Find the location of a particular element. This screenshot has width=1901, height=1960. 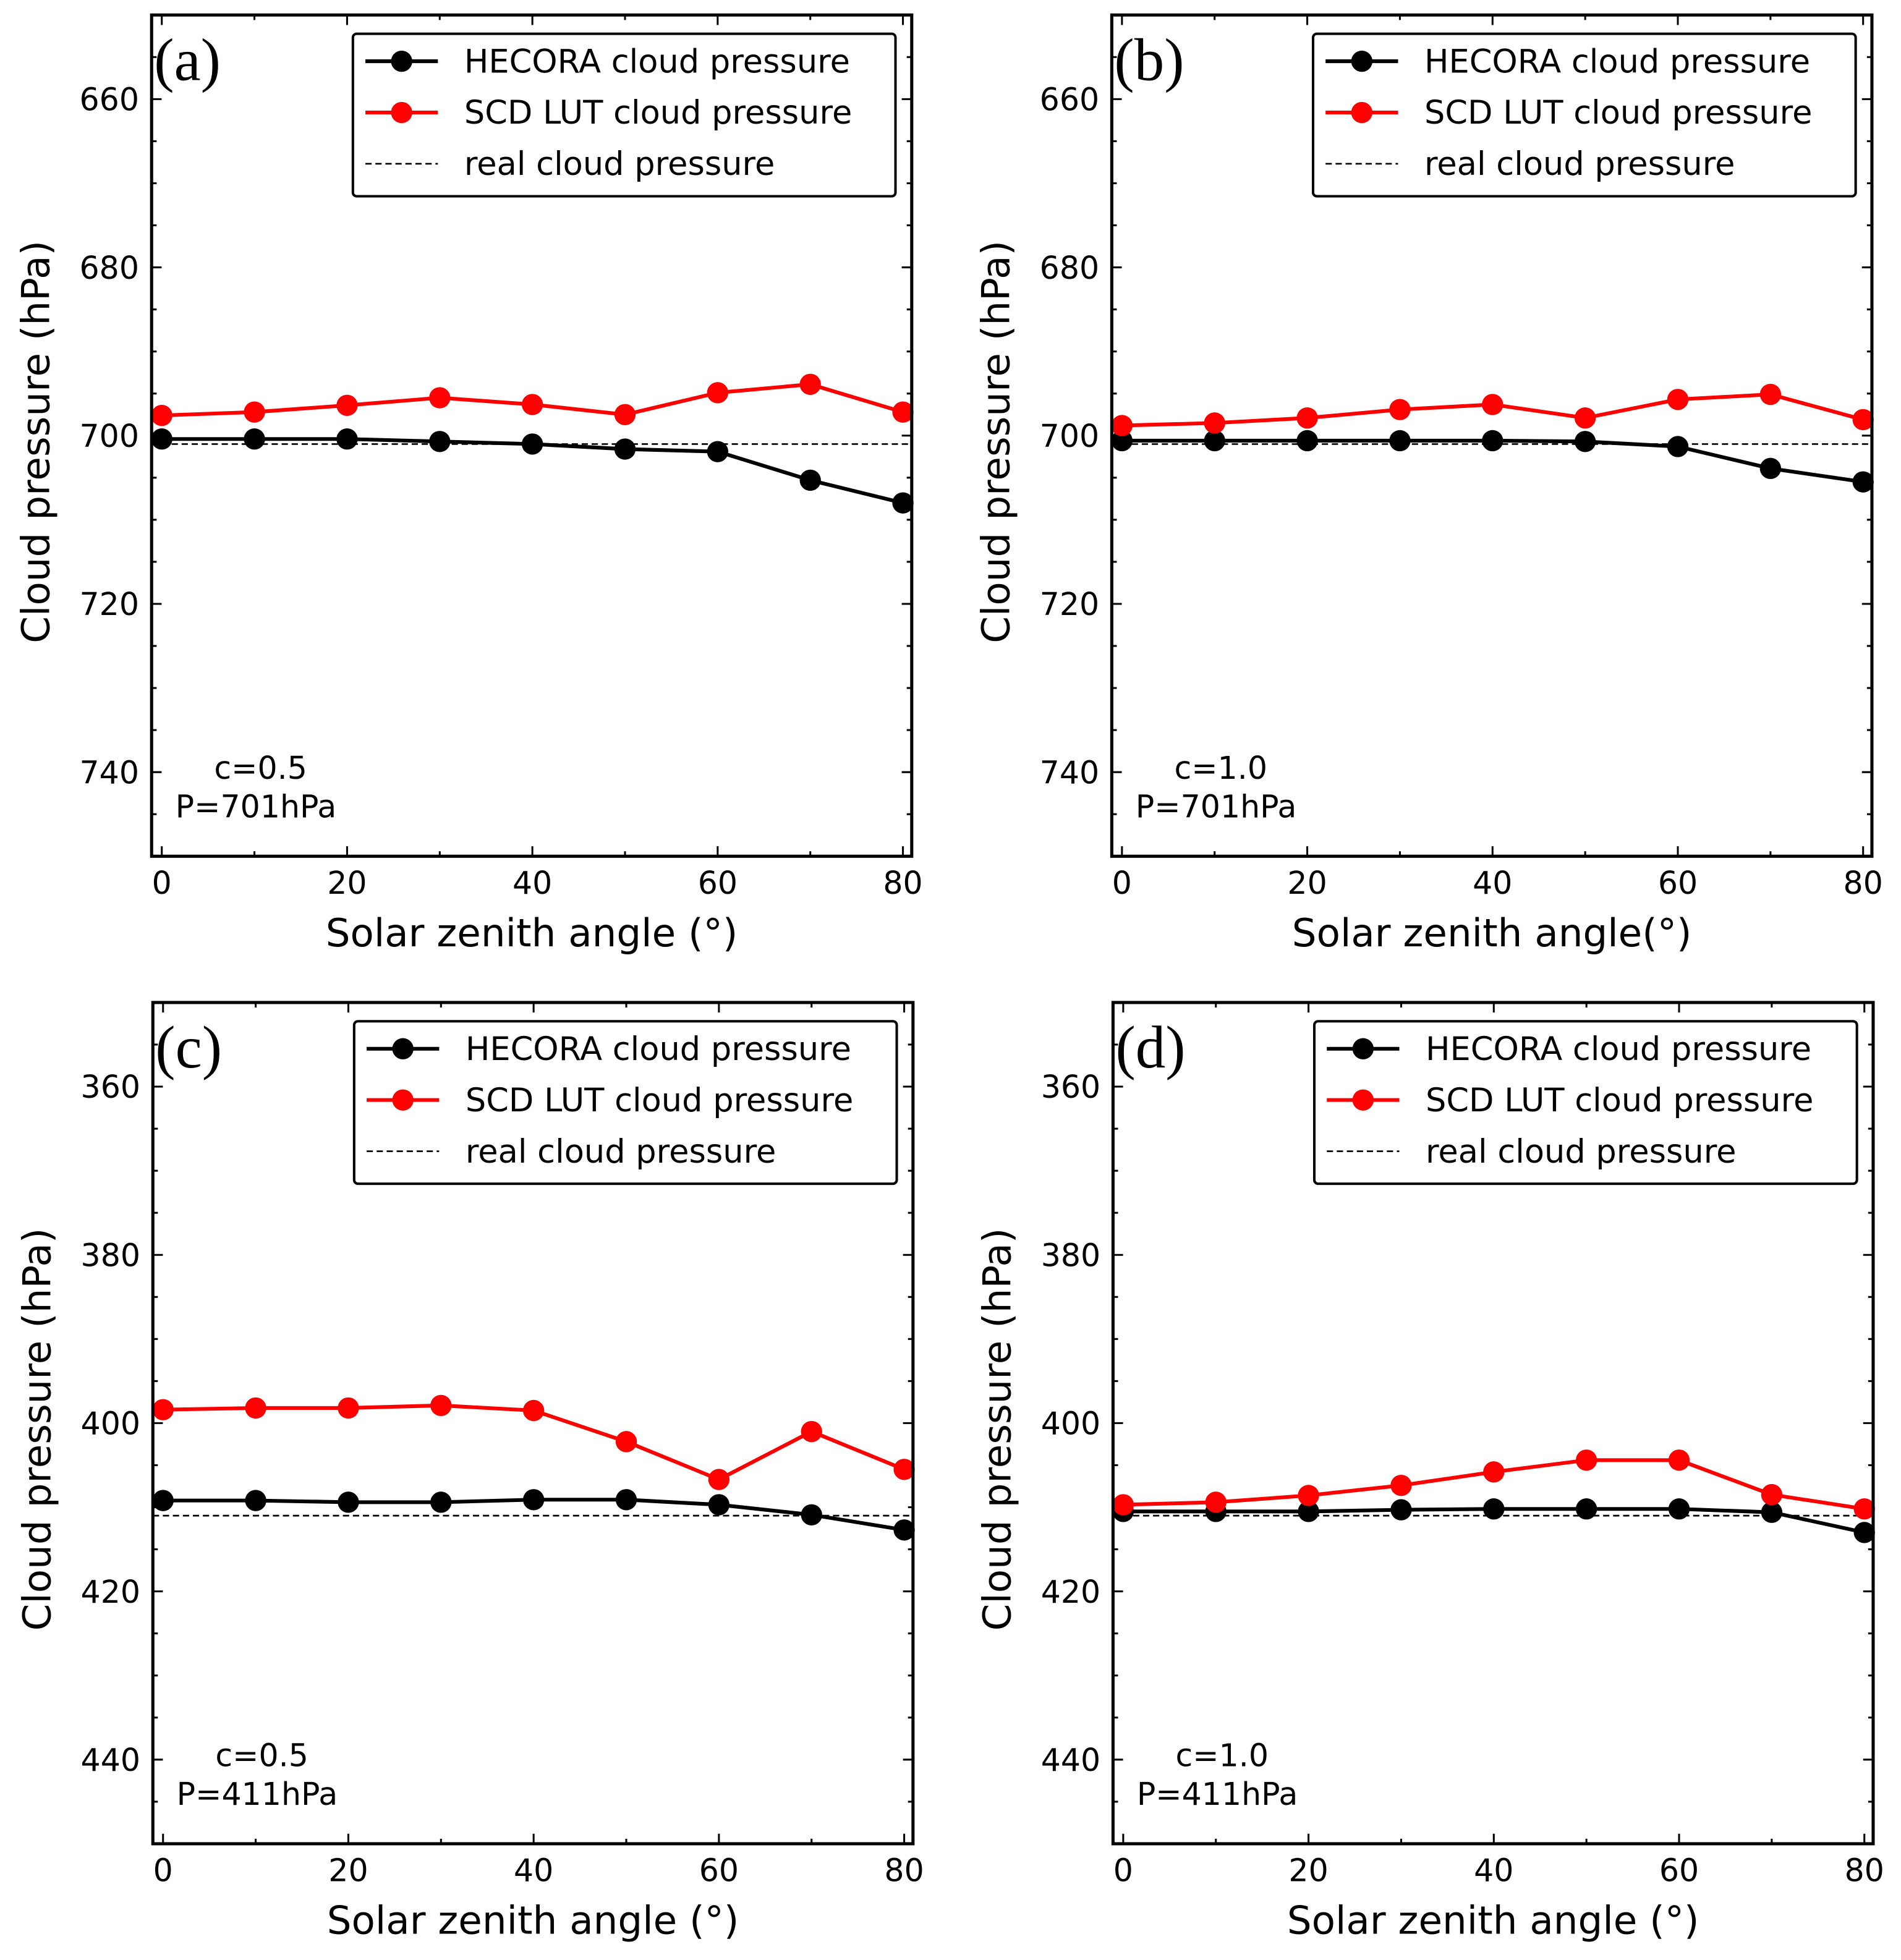

y-tick-label: 400 is located at coordinates (1070, 1424).